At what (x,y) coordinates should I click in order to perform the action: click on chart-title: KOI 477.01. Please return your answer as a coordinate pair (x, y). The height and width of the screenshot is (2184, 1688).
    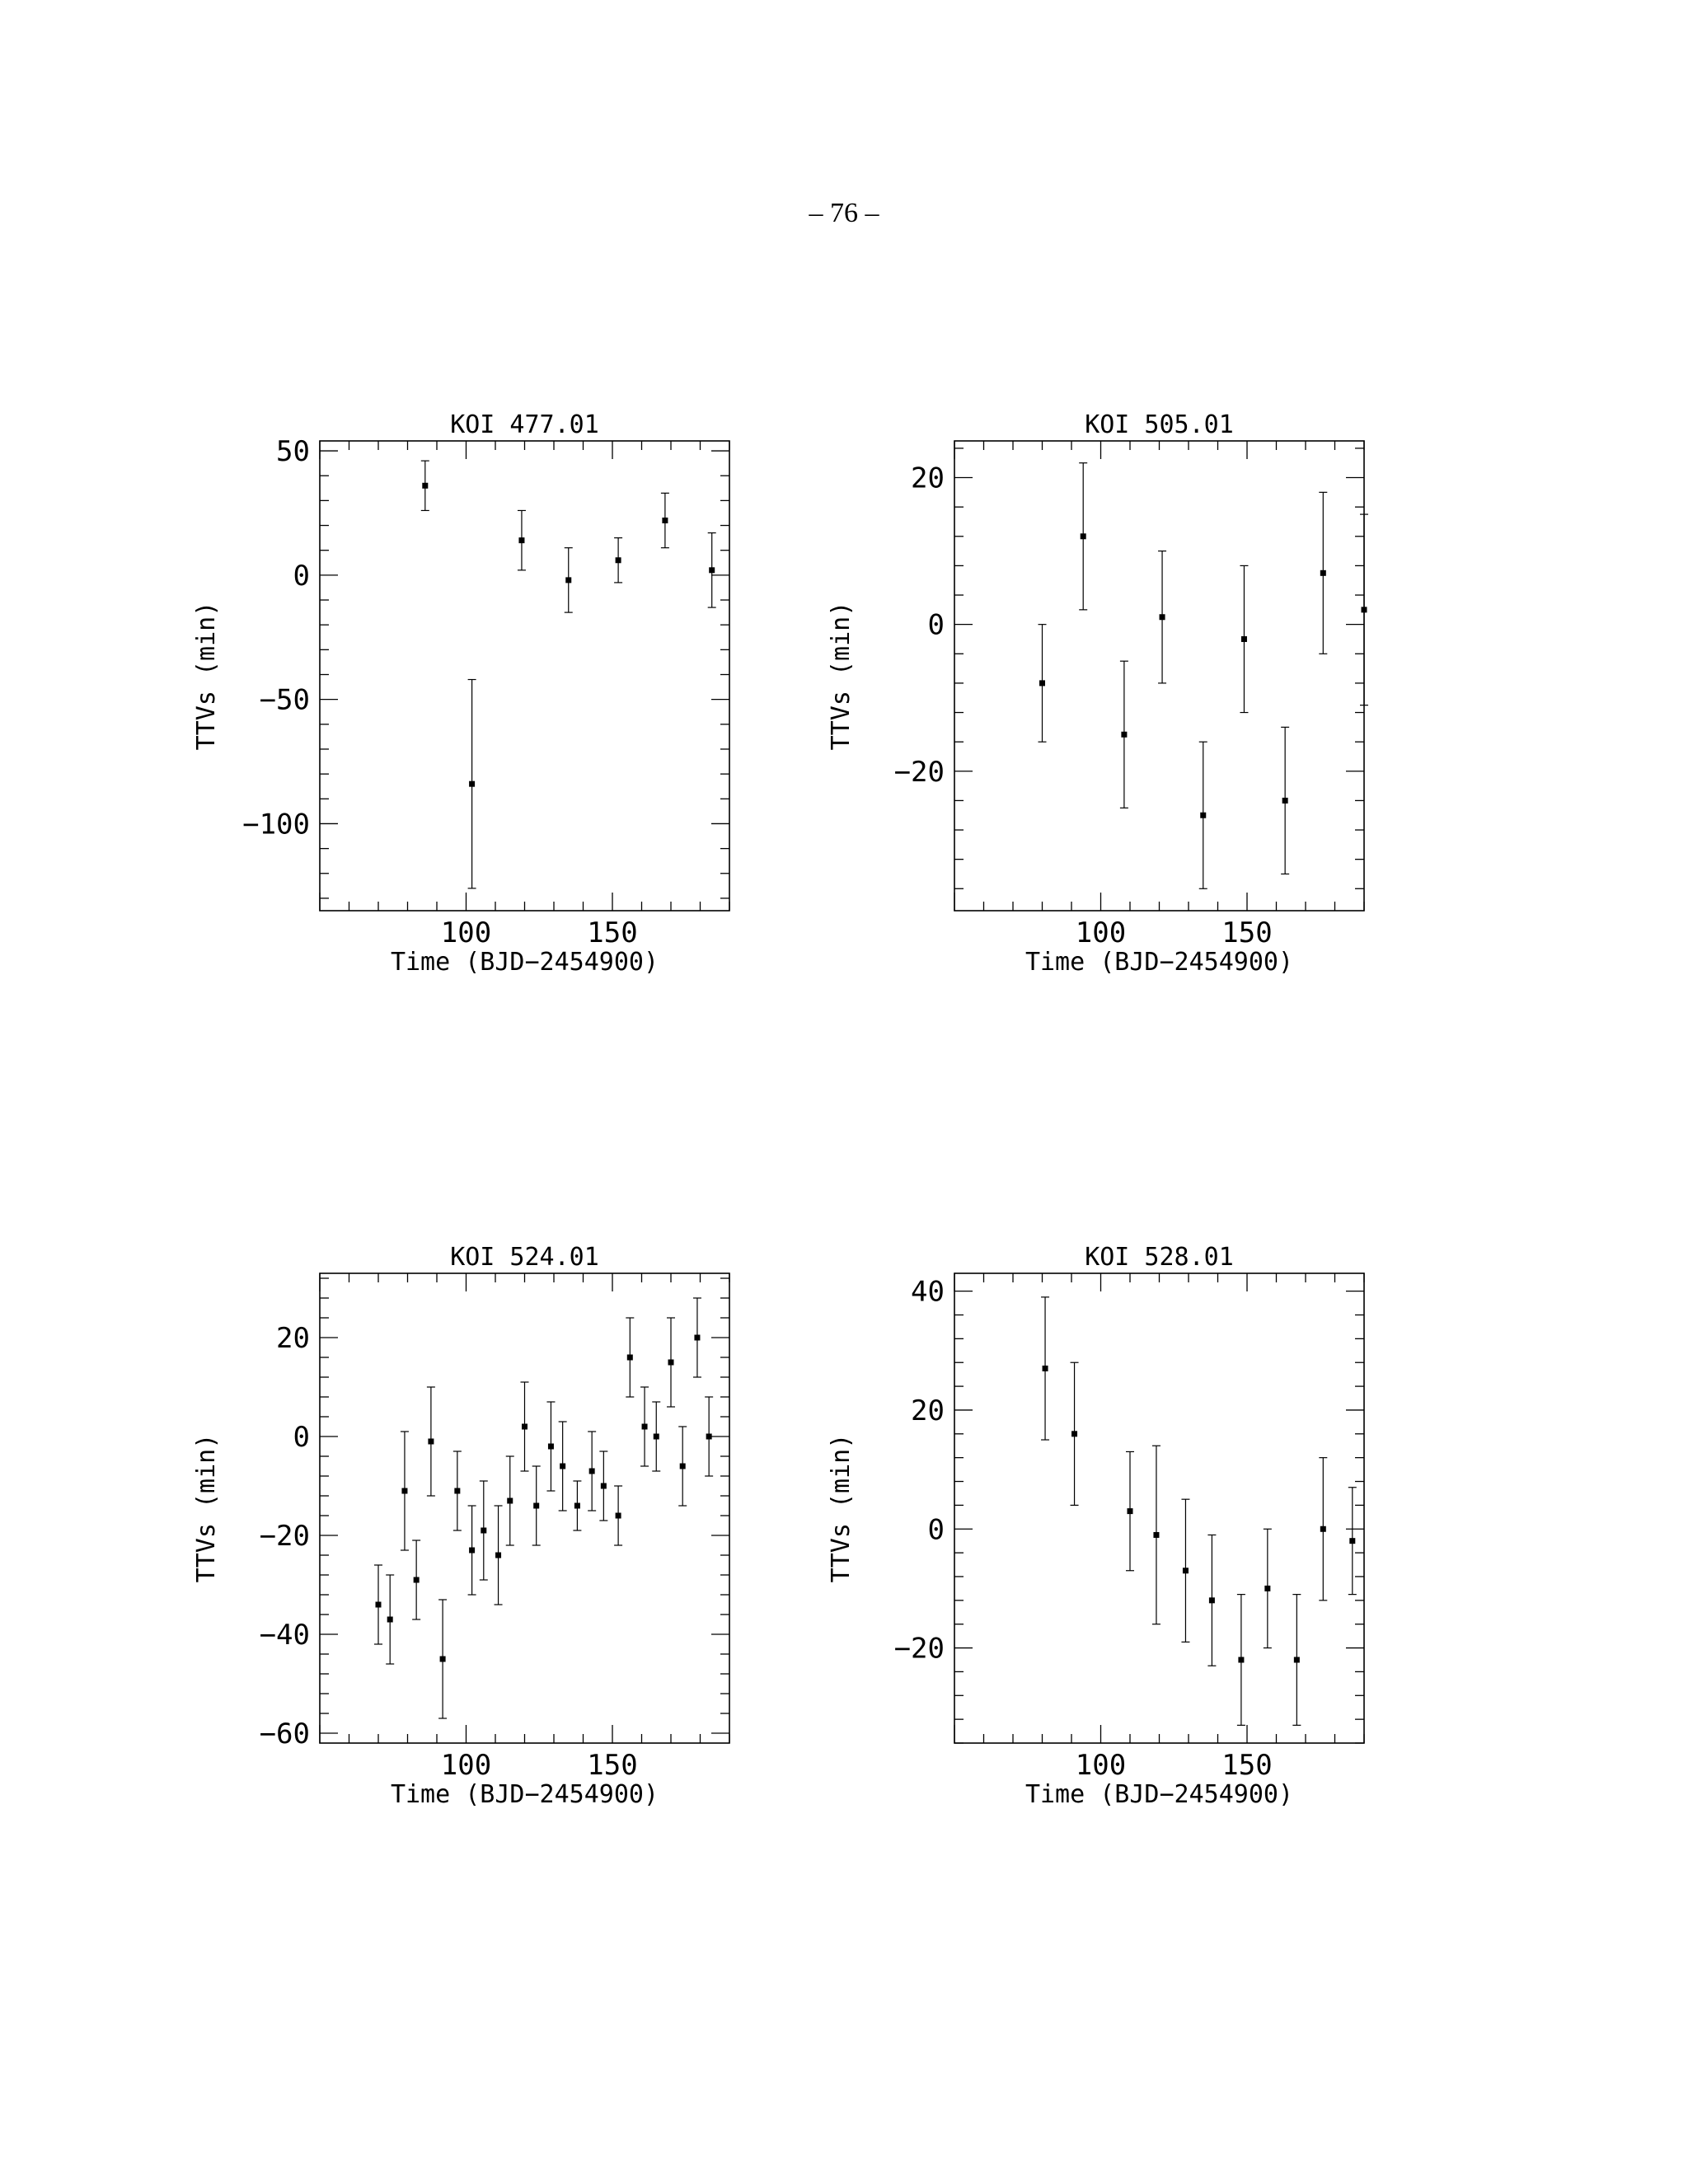
    Looking at the image, I should click on (525, 424).